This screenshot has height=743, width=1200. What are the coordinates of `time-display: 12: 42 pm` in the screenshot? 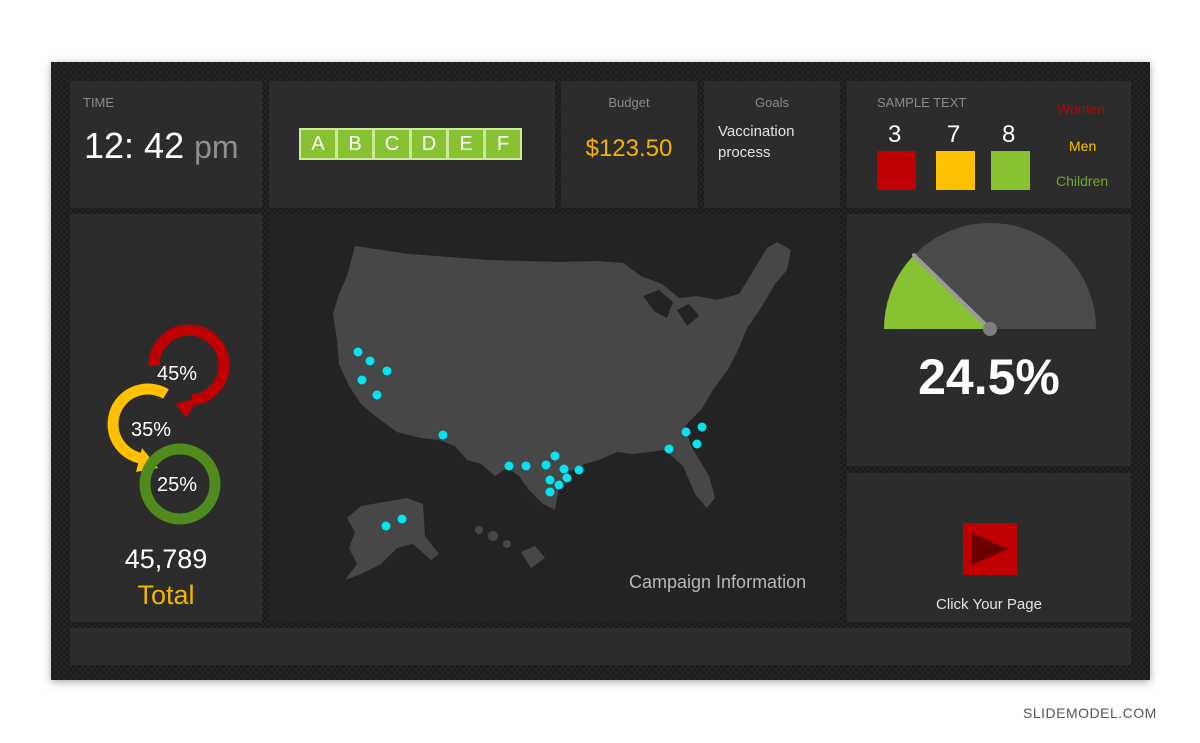 It's located at (161, 146).